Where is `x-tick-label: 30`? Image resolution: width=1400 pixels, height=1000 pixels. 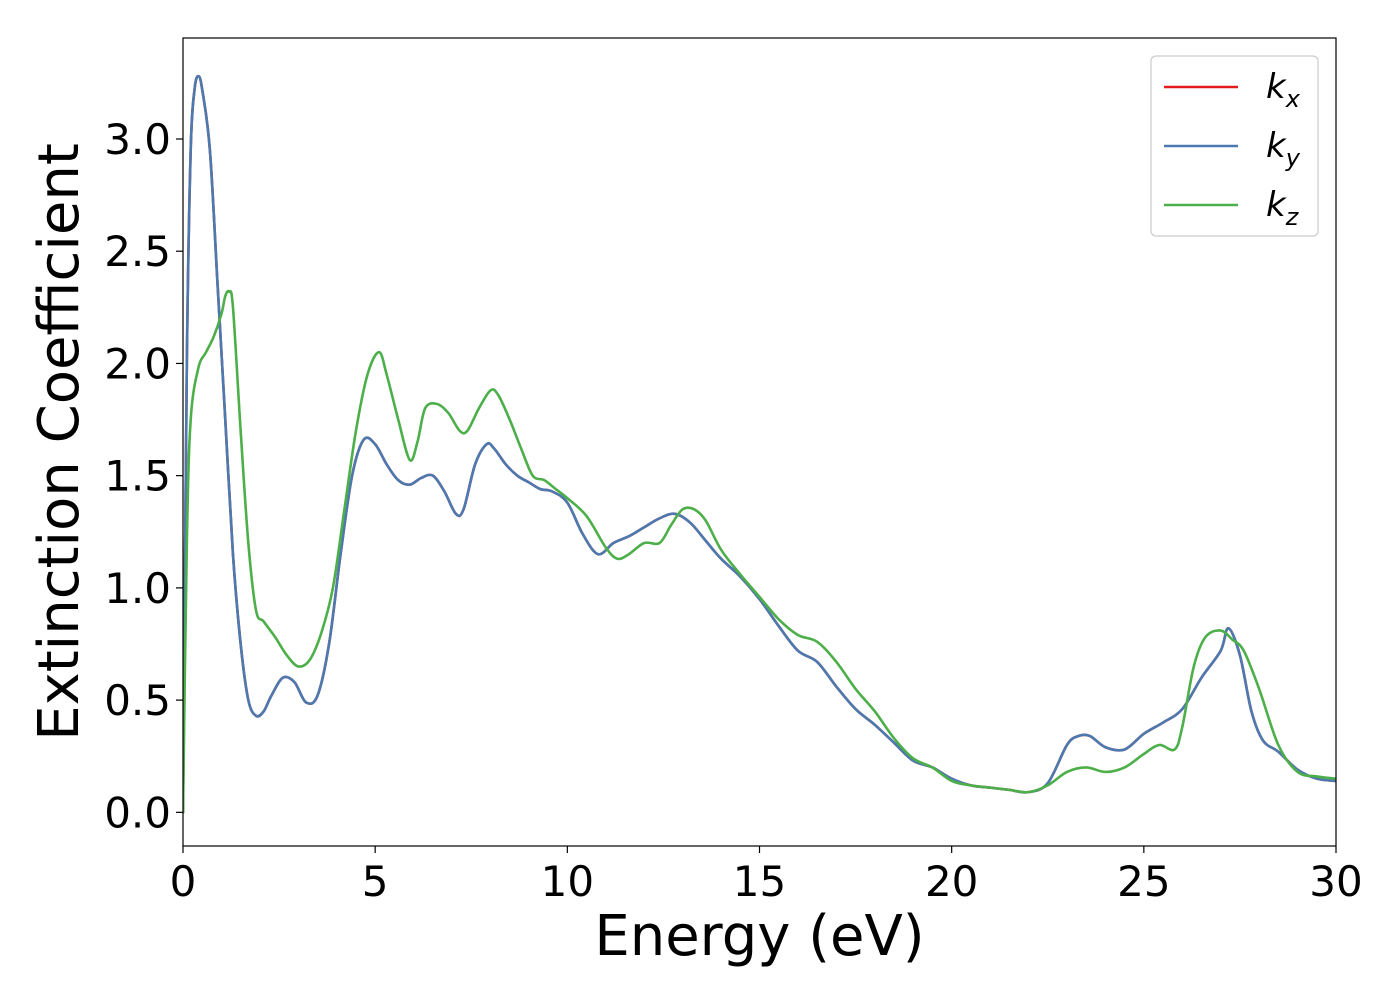
x-tick-label: 30 is located at coordinates (1335, 881).